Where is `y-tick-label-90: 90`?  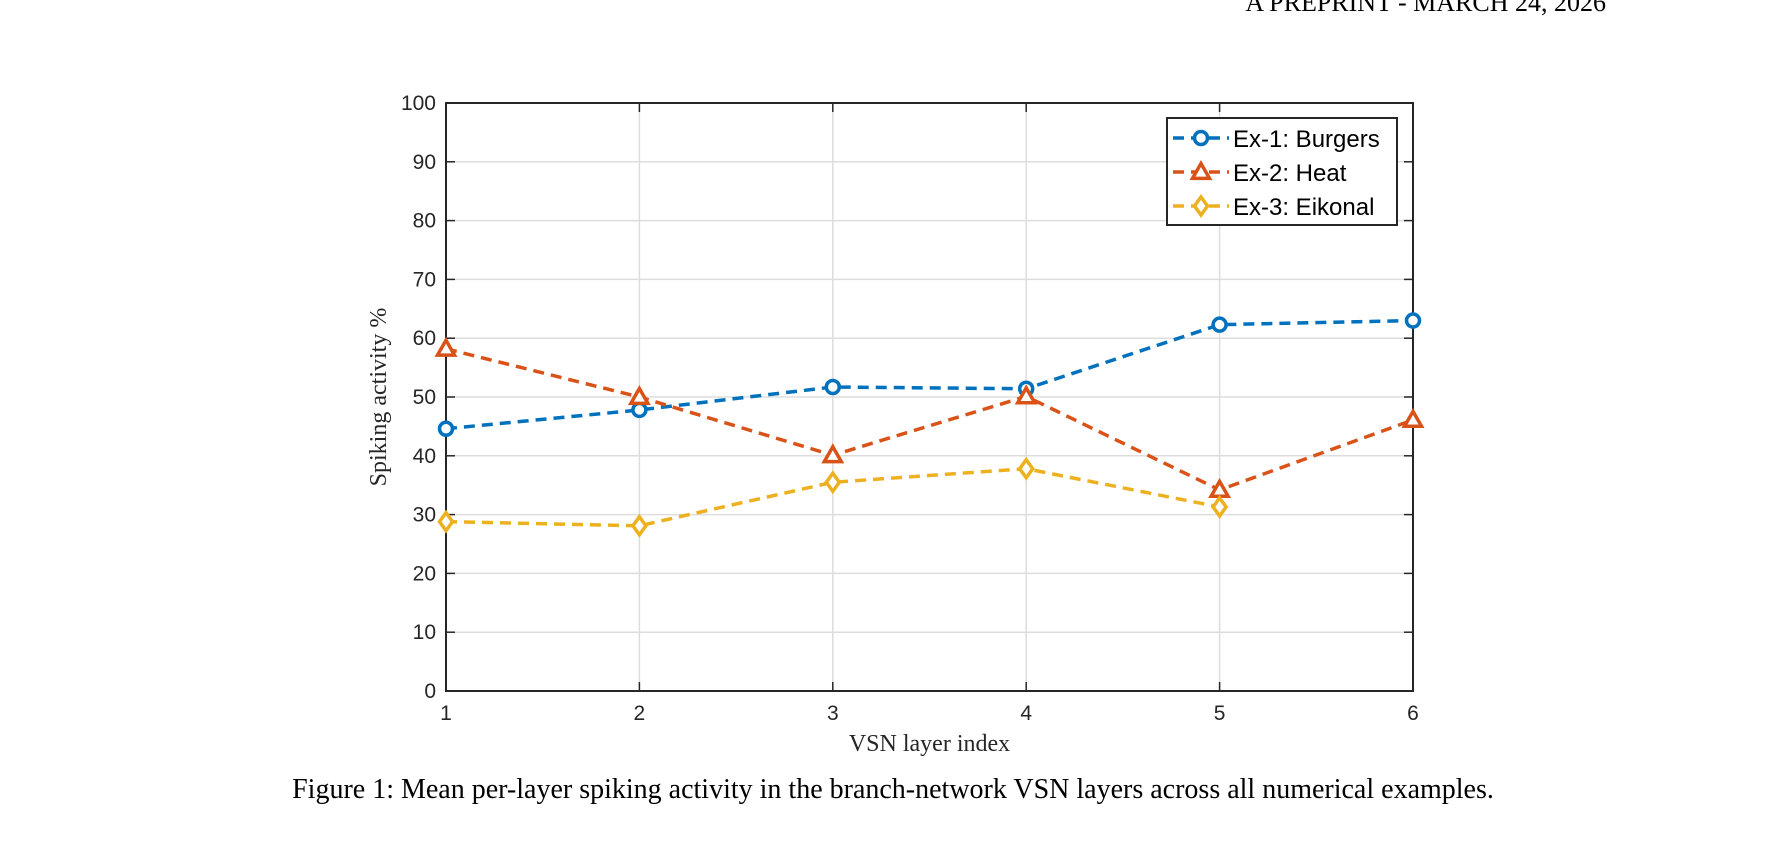 y-tick-label-90: 90 is located at coordinates (424, 162).